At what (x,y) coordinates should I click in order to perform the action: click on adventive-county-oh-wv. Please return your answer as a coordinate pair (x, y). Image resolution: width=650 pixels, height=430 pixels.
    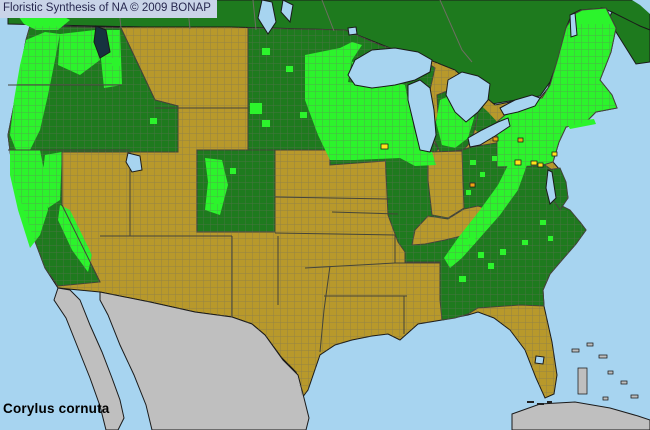
    Looking at the image, I should click on (472, 185).